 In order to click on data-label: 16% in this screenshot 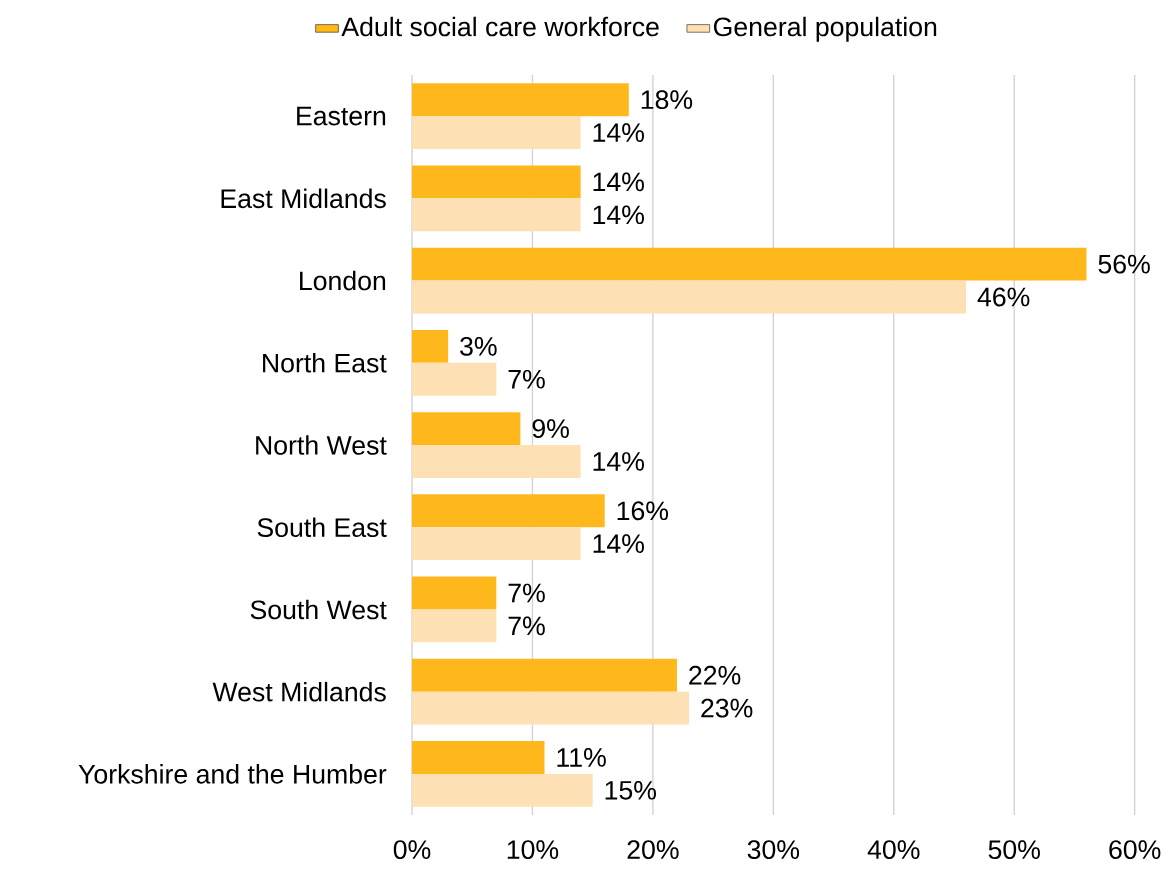, I will do `click(643, 511)`.